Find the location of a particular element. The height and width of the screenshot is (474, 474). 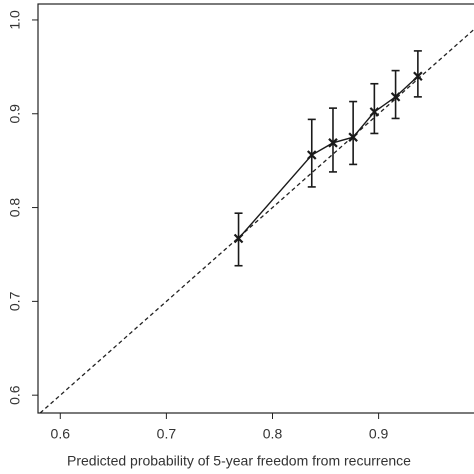

y-tick-label: 0.6 is located at coordinates (15, 395).